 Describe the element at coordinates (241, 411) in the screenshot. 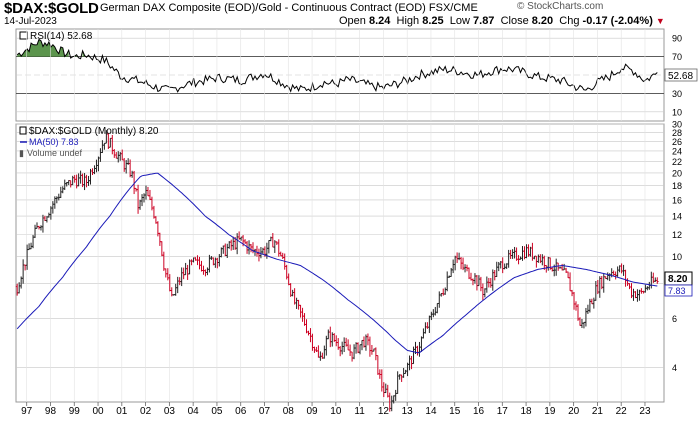

I see `x-tick-label: 06` at that location.